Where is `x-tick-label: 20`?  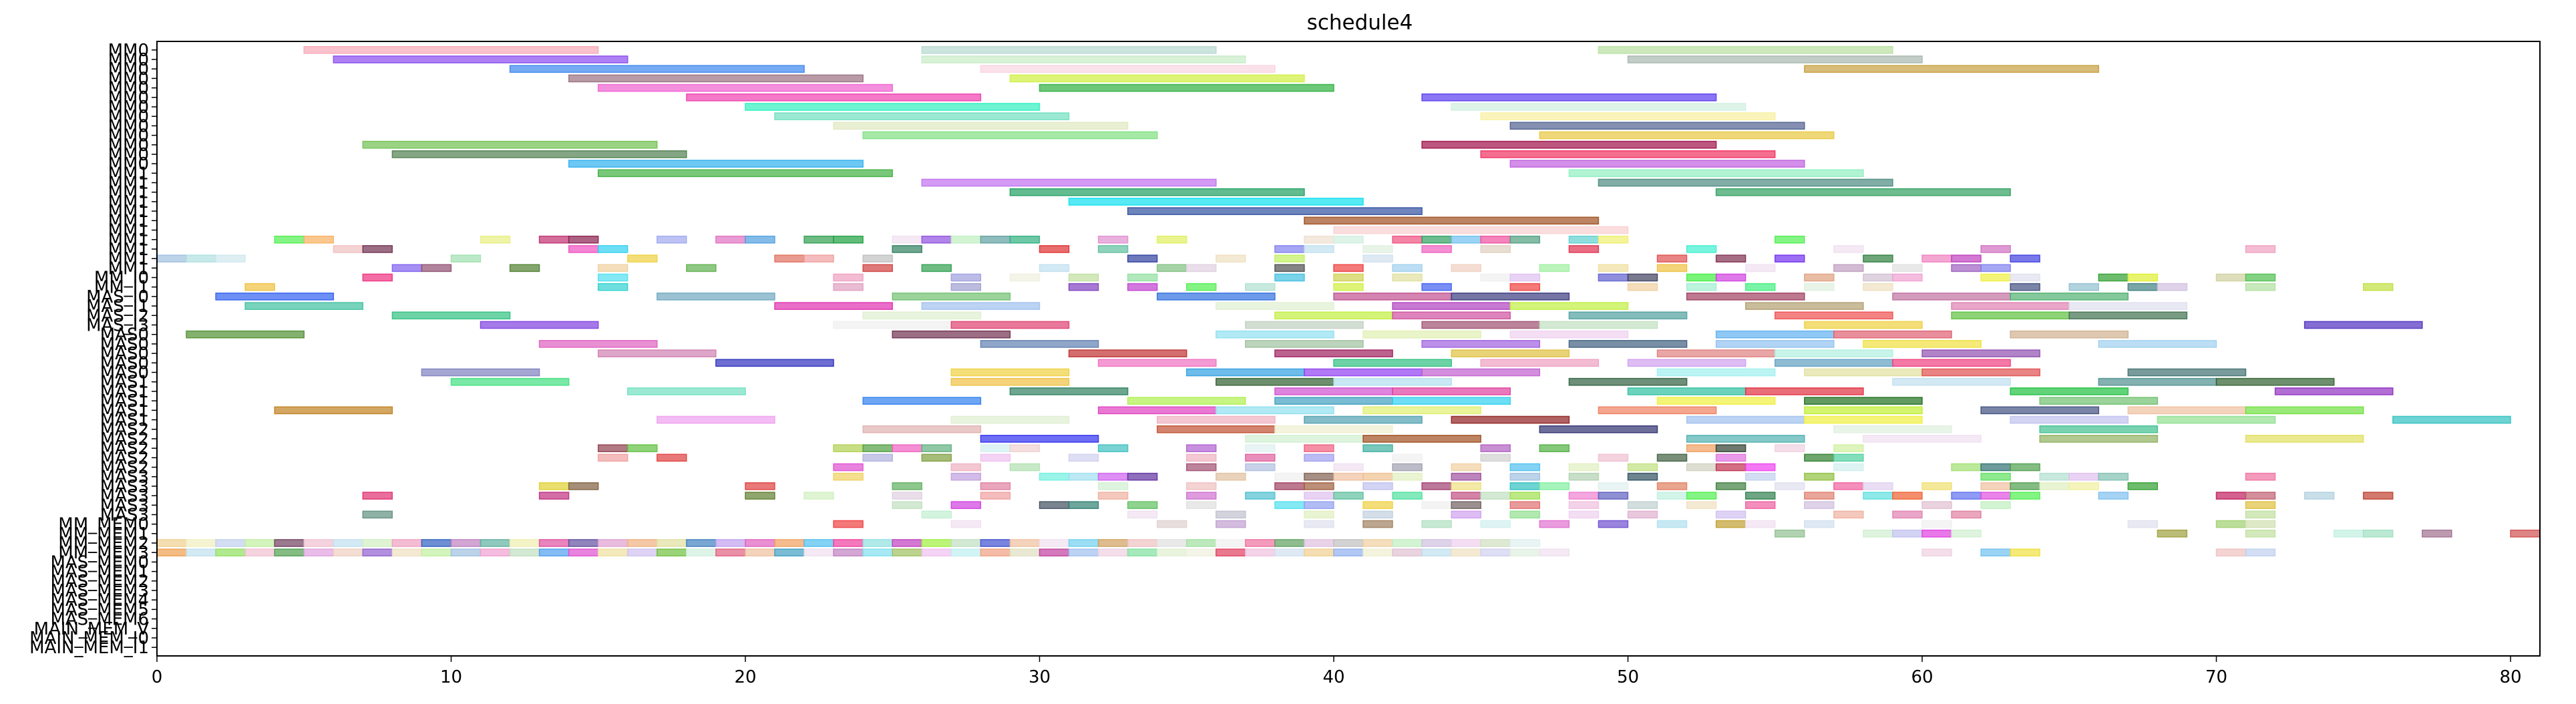
x-tick-label: 20 is located at coordinates (745, 677).